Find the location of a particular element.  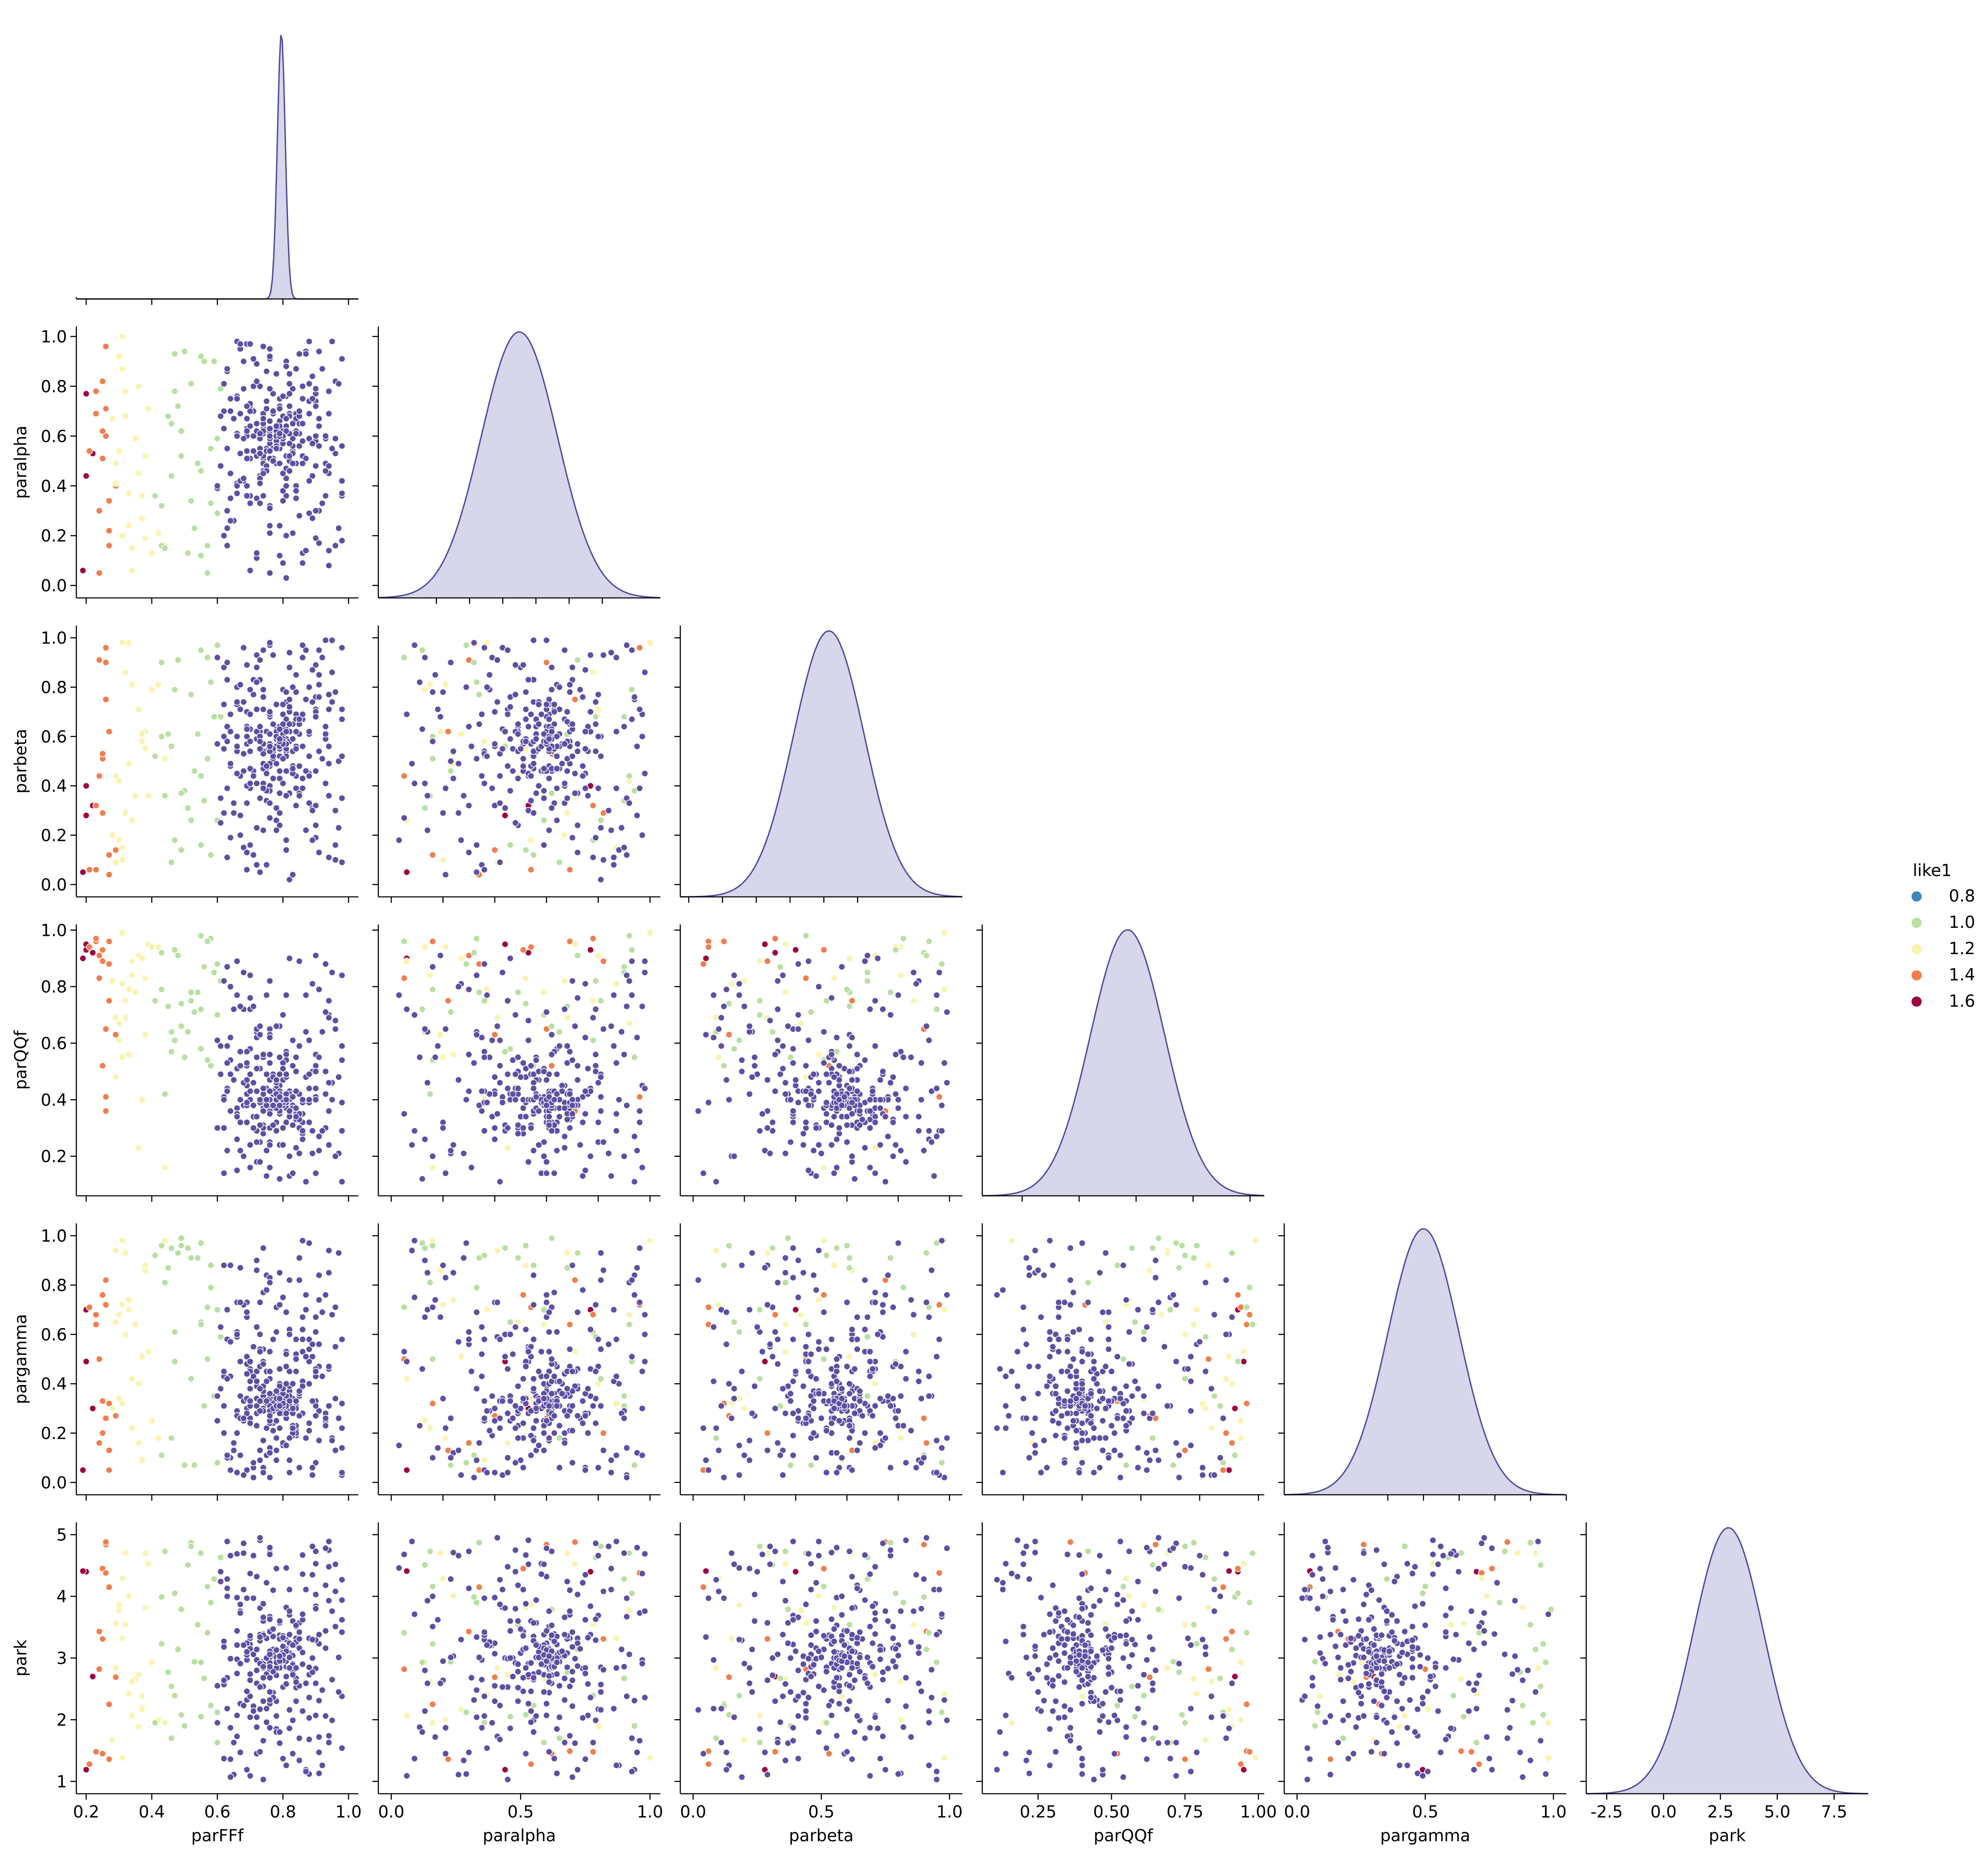

y-tick-label: 1 is located at coordinates (62, 1782).